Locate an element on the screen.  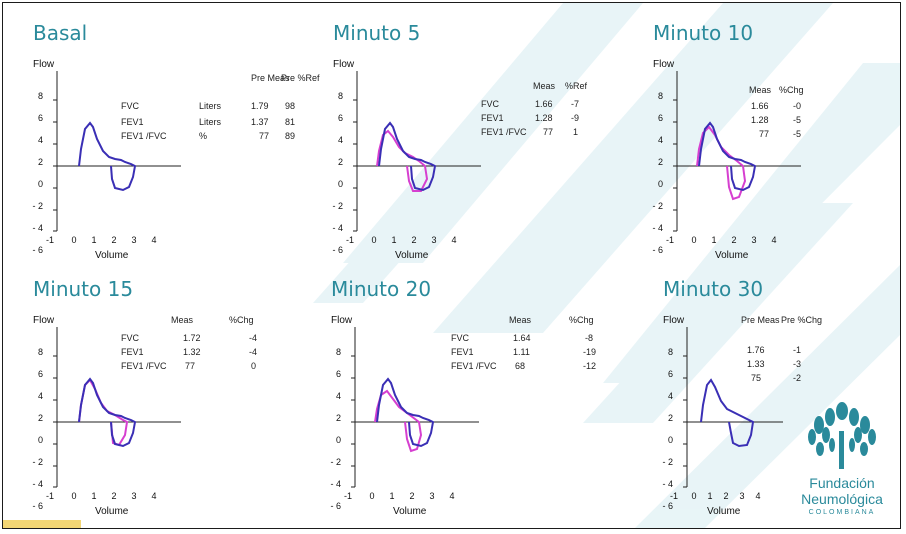
panel-basal: Basal Flow 8 6 4 2 0 - 2 - 4 - 6 -1 0 is located at coordinates (177, 143).